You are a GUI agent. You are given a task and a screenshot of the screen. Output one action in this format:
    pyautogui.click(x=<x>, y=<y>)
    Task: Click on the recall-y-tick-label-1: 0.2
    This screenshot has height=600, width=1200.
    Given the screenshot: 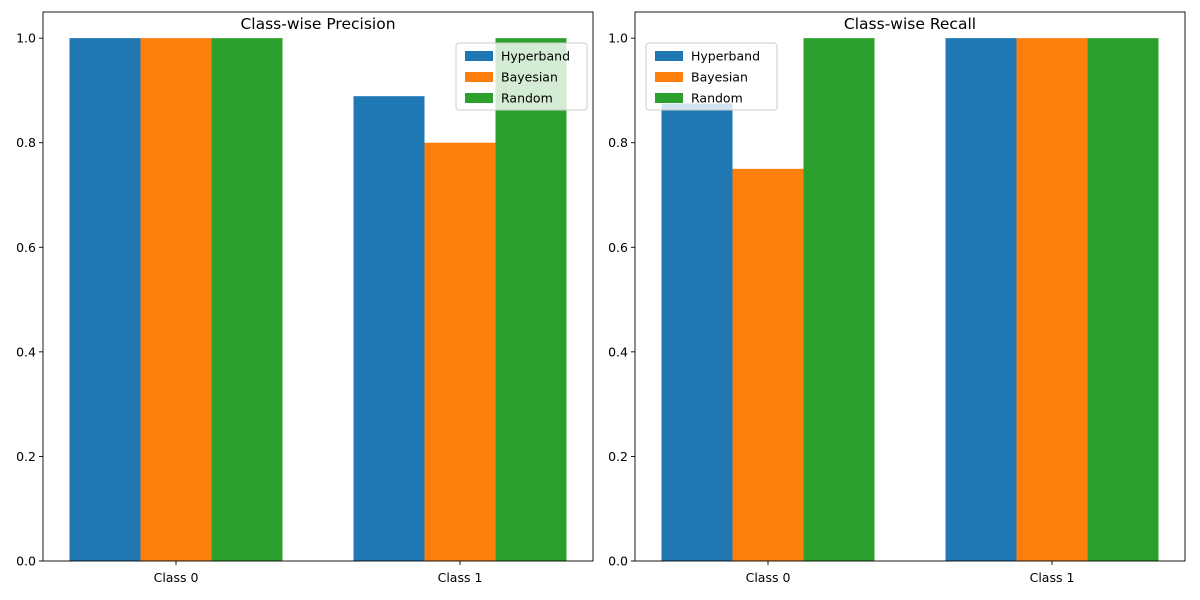 What is the action you would take?
    pyautogui.click(x=618, y=456)
    